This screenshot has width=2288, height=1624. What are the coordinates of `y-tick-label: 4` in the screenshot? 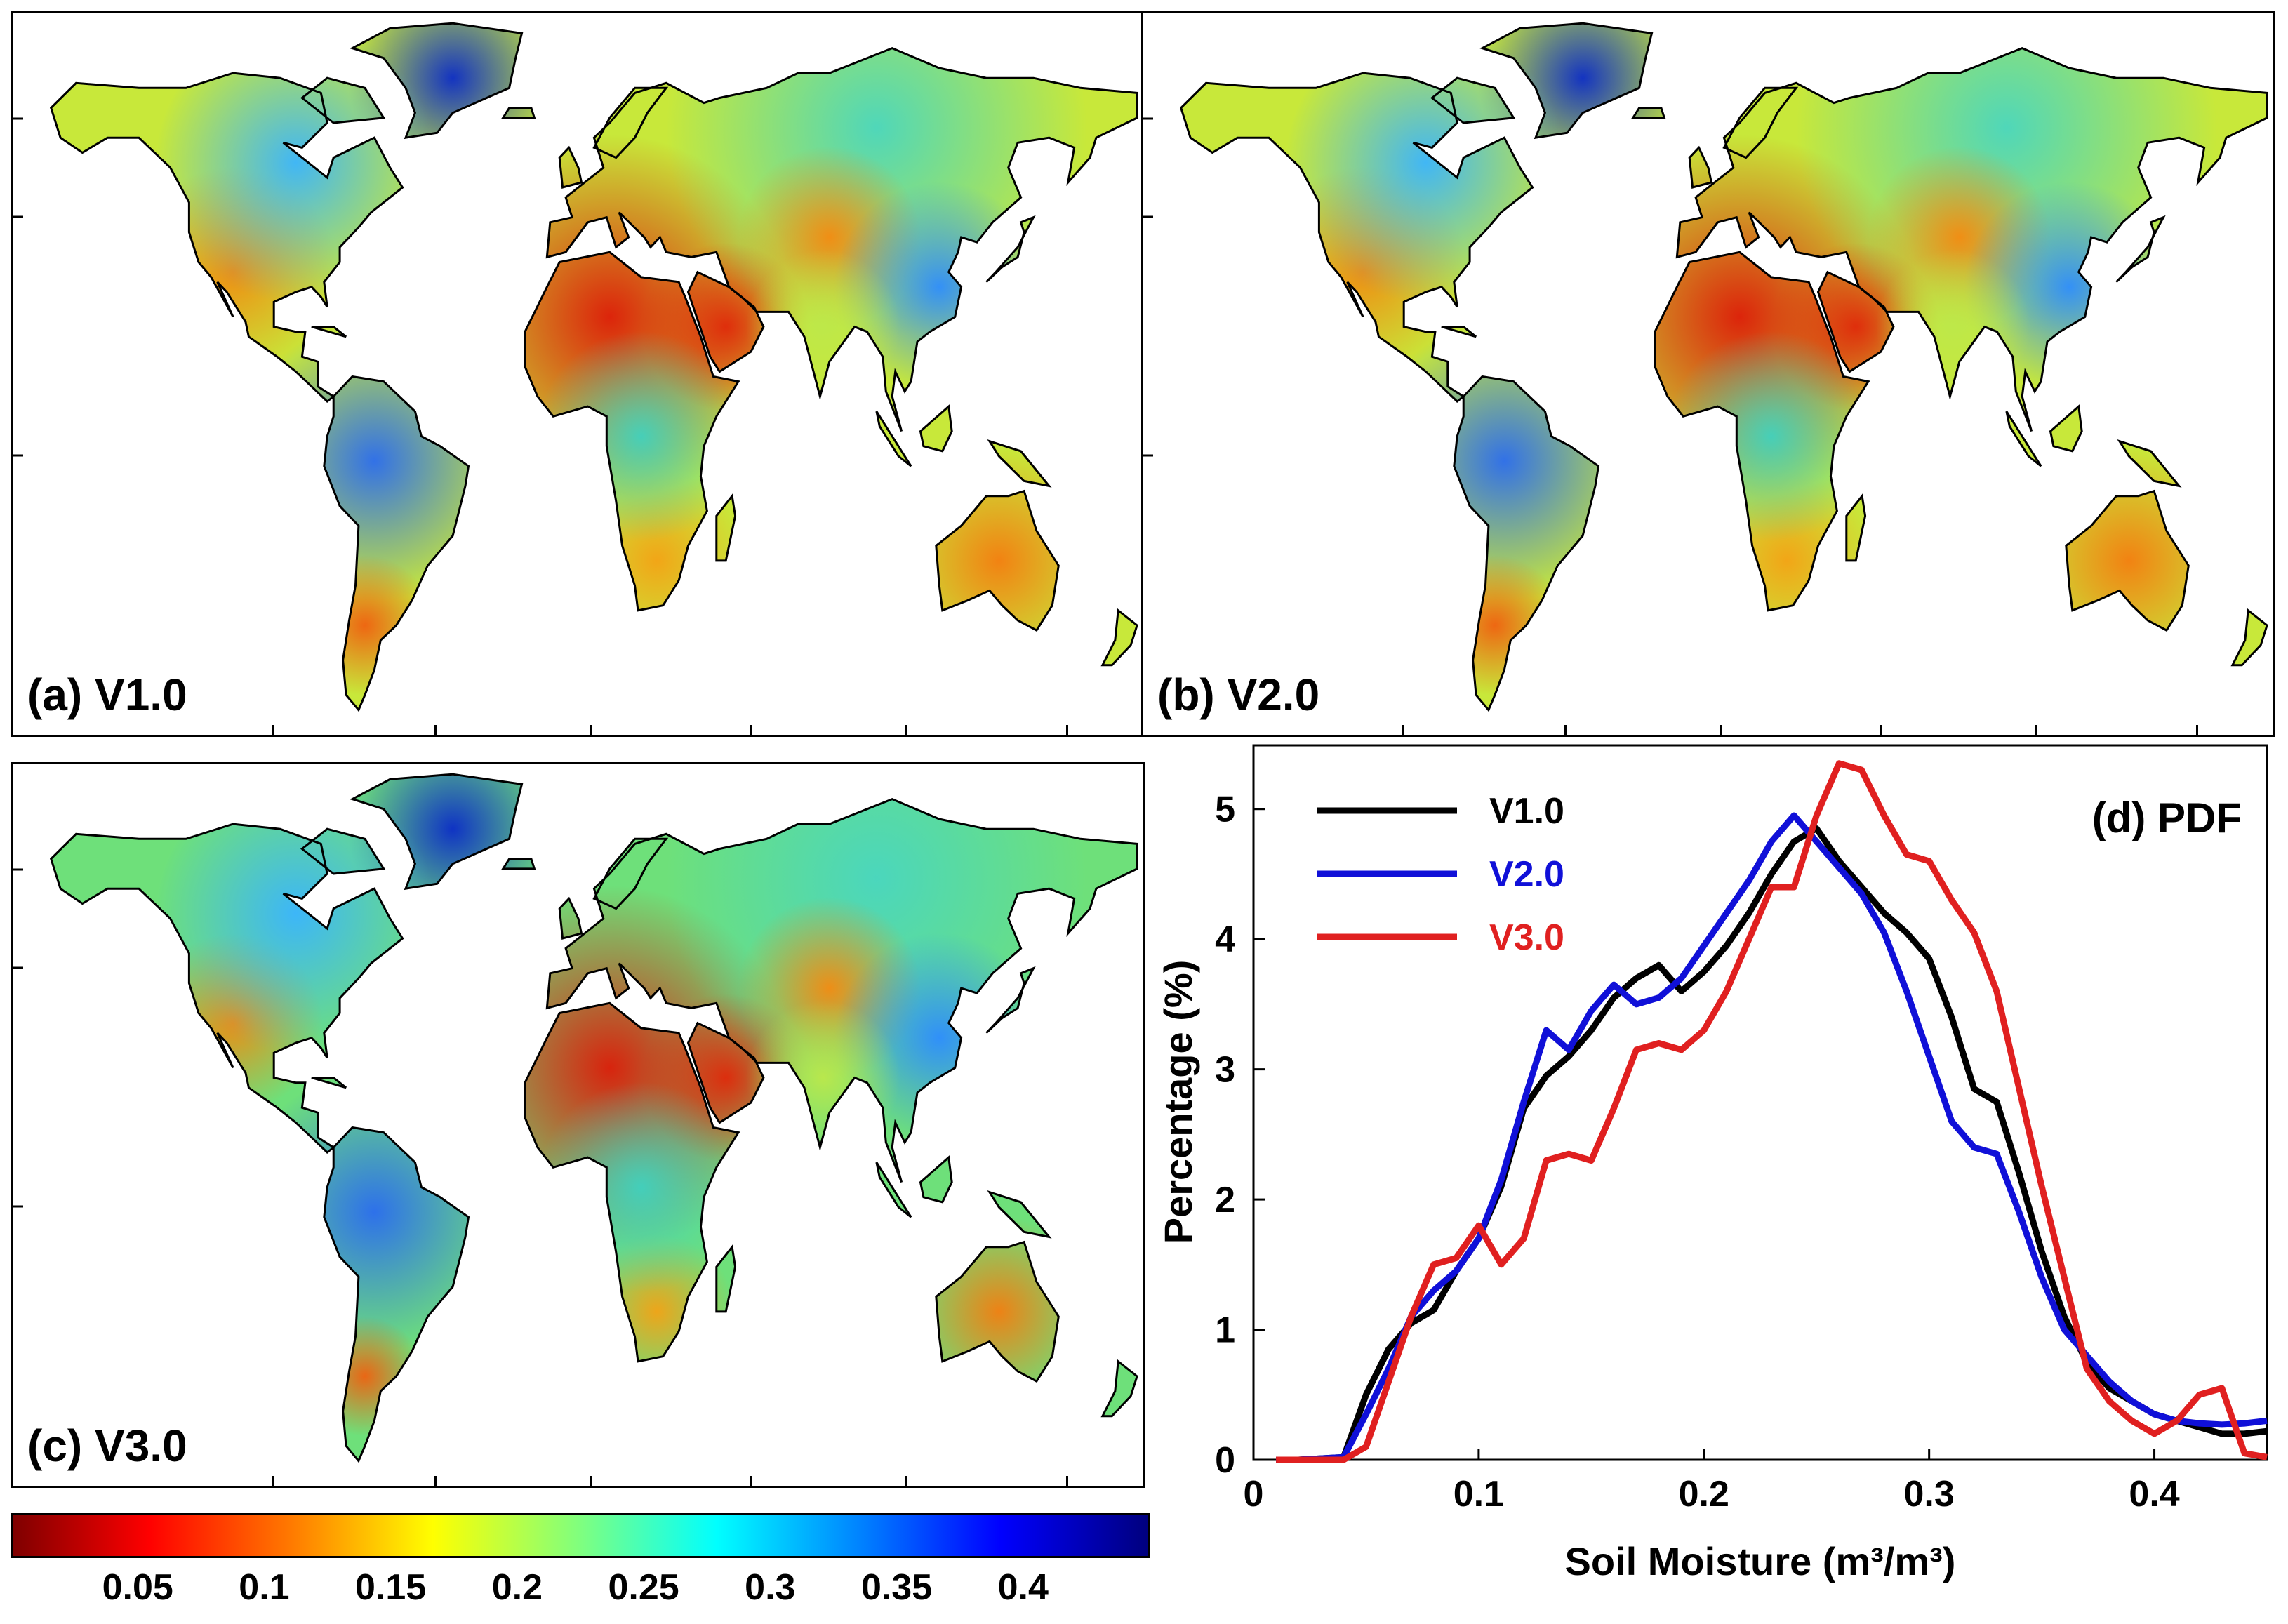 It's located at (1225, 939).